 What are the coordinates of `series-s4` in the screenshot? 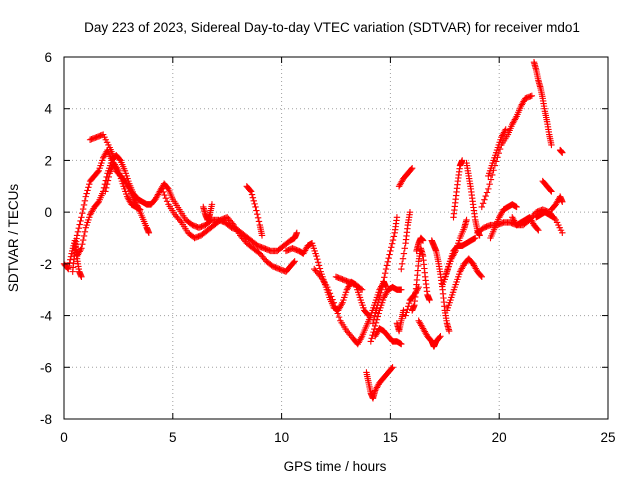 It's located at (102, 146).